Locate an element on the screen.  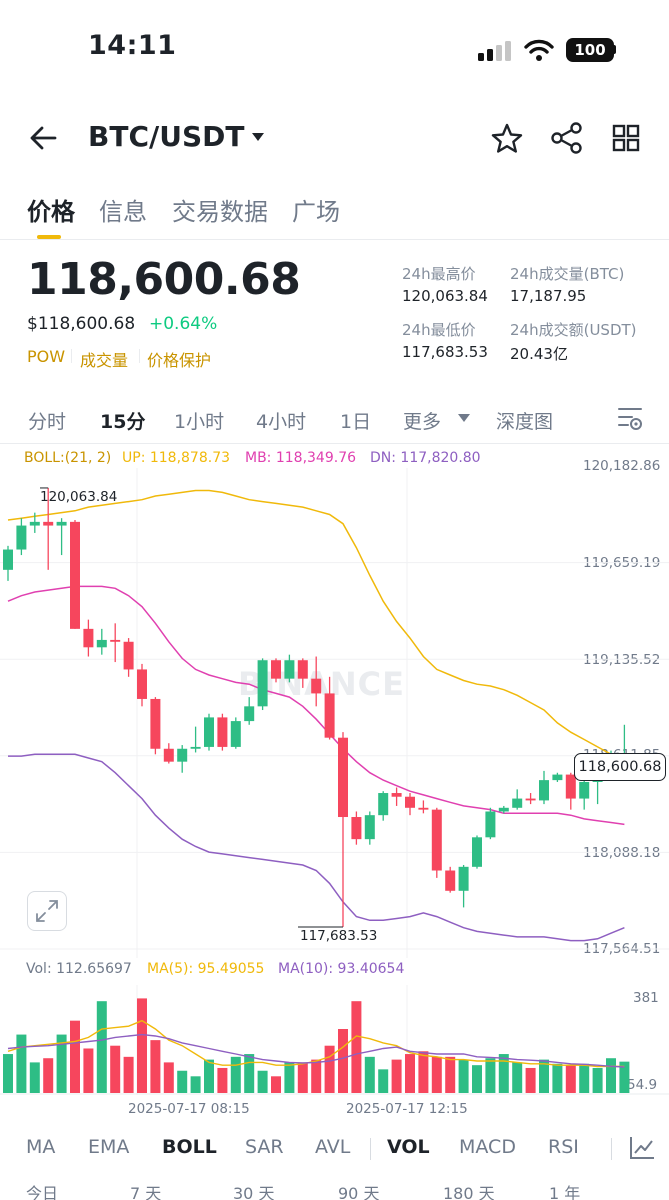
tag-pow: POW is located at coordinates (46, 356).